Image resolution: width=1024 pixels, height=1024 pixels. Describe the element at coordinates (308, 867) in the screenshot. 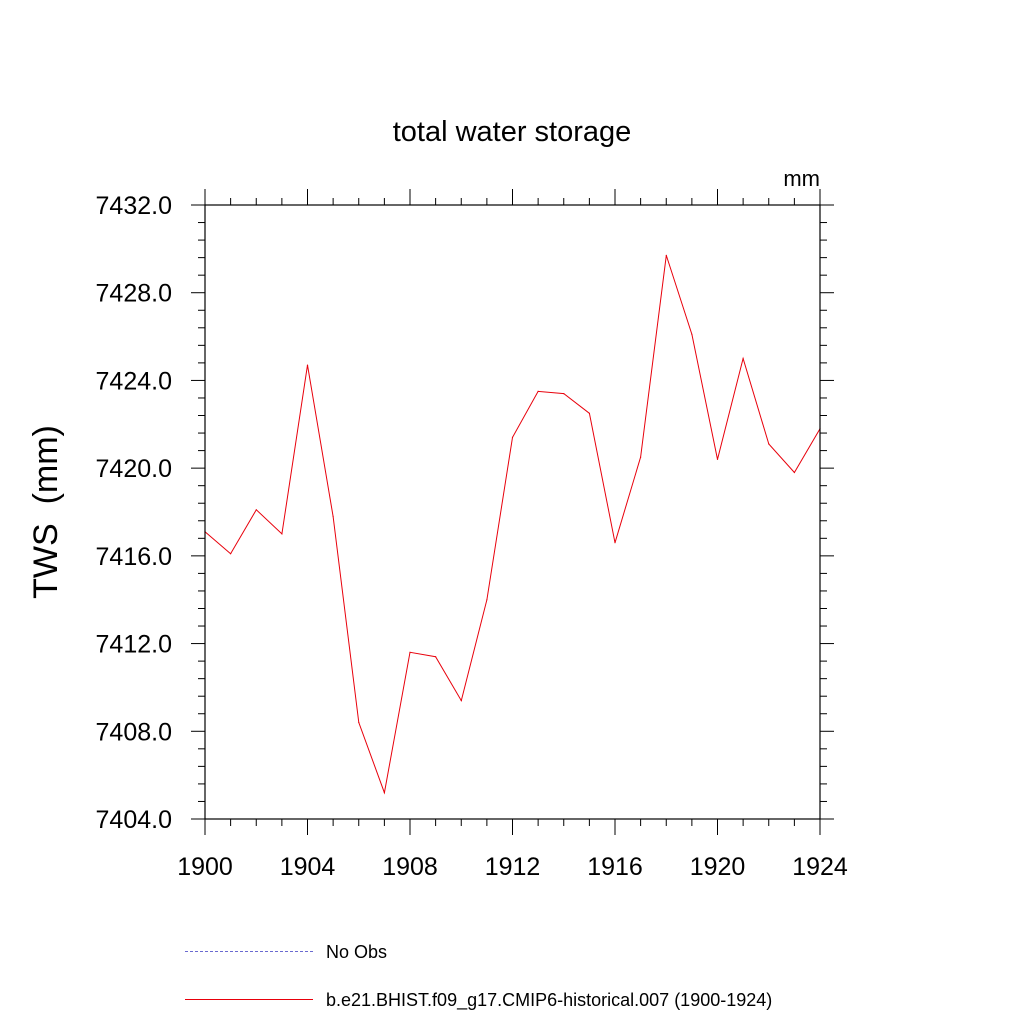

I see `x-tick-label: 1904` at that location.